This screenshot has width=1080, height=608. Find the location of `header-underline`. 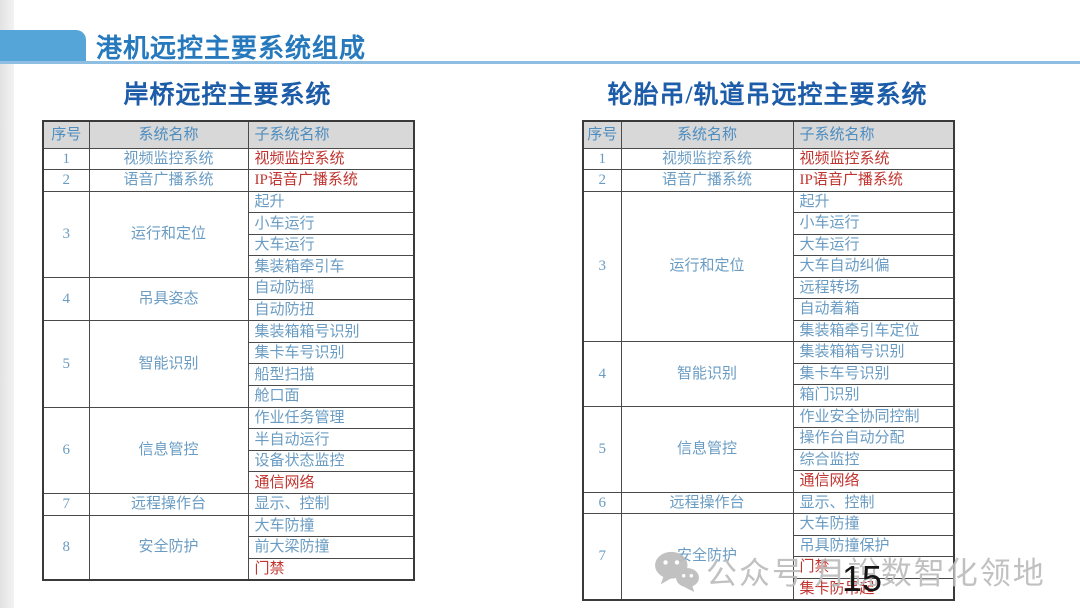

header-underline is located at coordinates (540, 62).